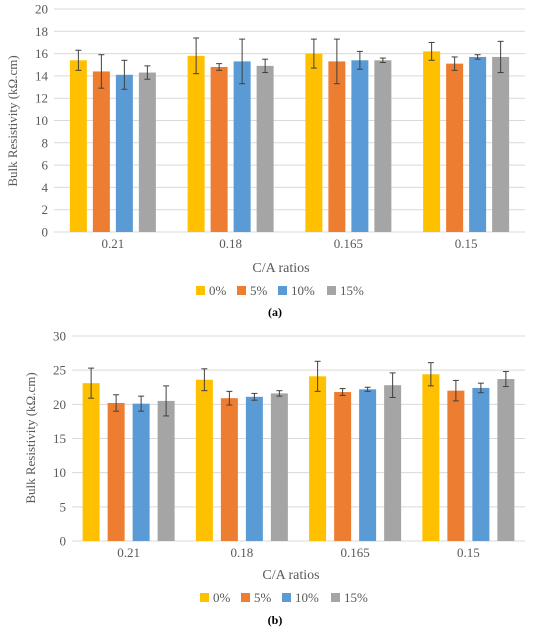  Describe the element at coordinates (280, 268) in the screenshot. I see `chart-a-x-axis-label: C/A ratios` at that location.